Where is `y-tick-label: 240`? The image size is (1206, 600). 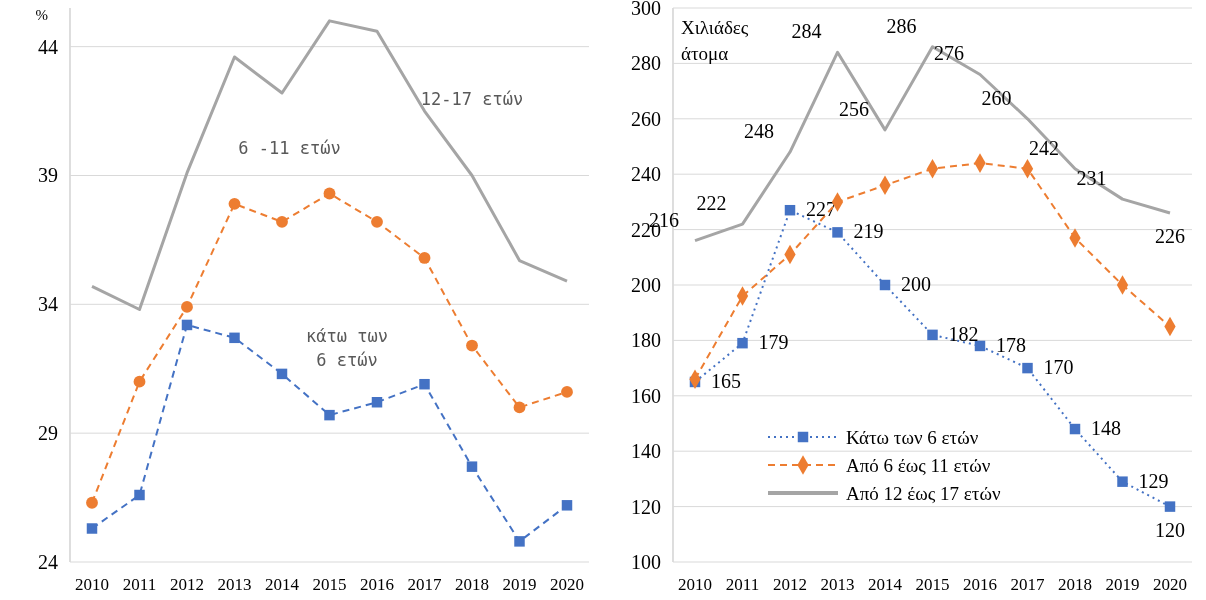 y-tick-label: 240 is located at coordinates (646, 174).